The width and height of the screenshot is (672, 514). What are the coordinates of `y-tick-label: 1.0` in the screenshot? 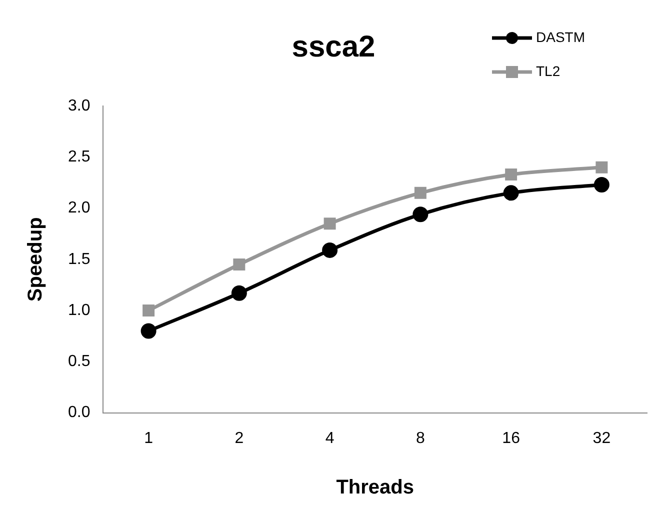 It's located at (79, 310).